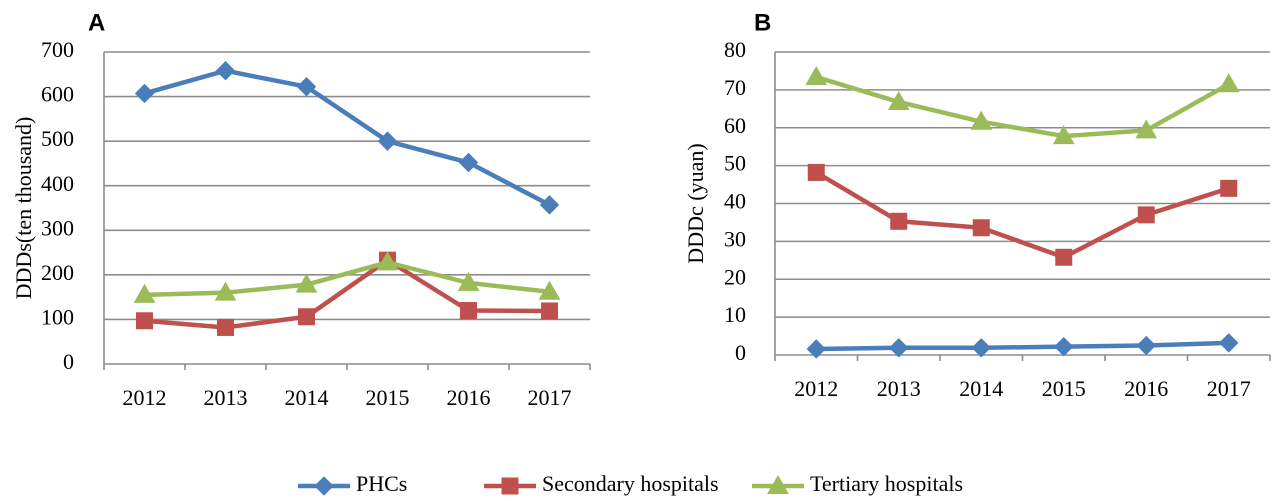 This screenshot has width=1286, height=501. Describe the element at coordinates (762, 22) in the screenshot. I see `panel-b-letter: B` at that location.